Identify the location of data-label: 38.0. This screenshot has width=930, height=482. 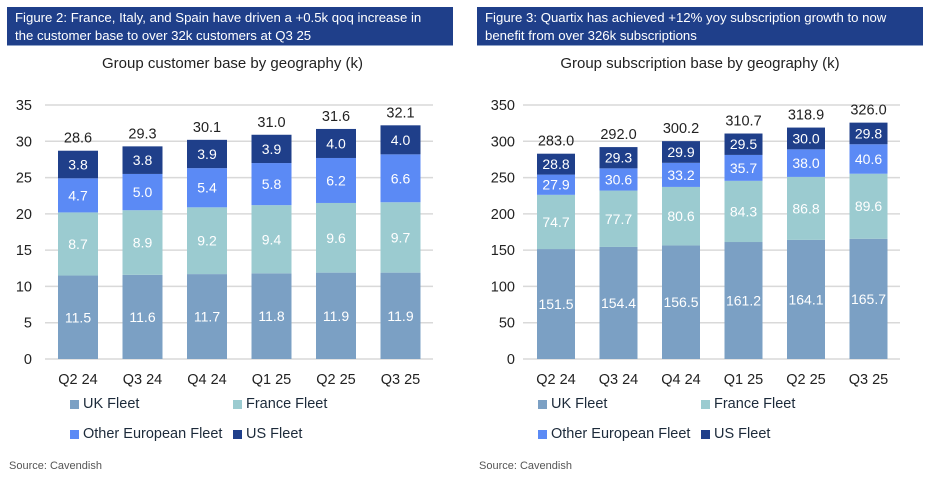
(805, 163).